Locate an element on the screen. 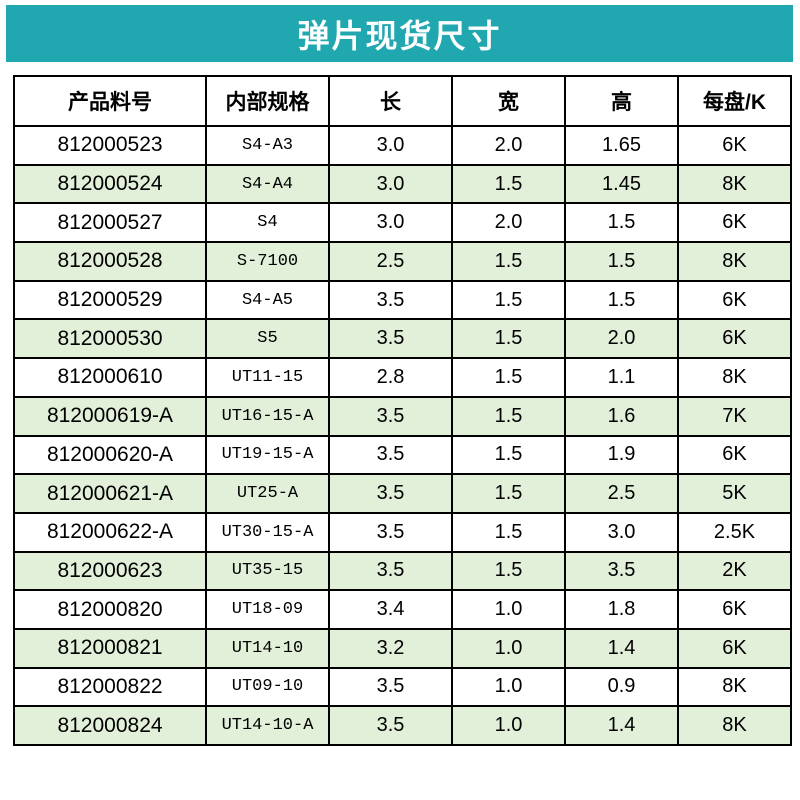 This screenshot has height=800, width=800. cell-per_reel: 2K is located at coordinates (734, 571).